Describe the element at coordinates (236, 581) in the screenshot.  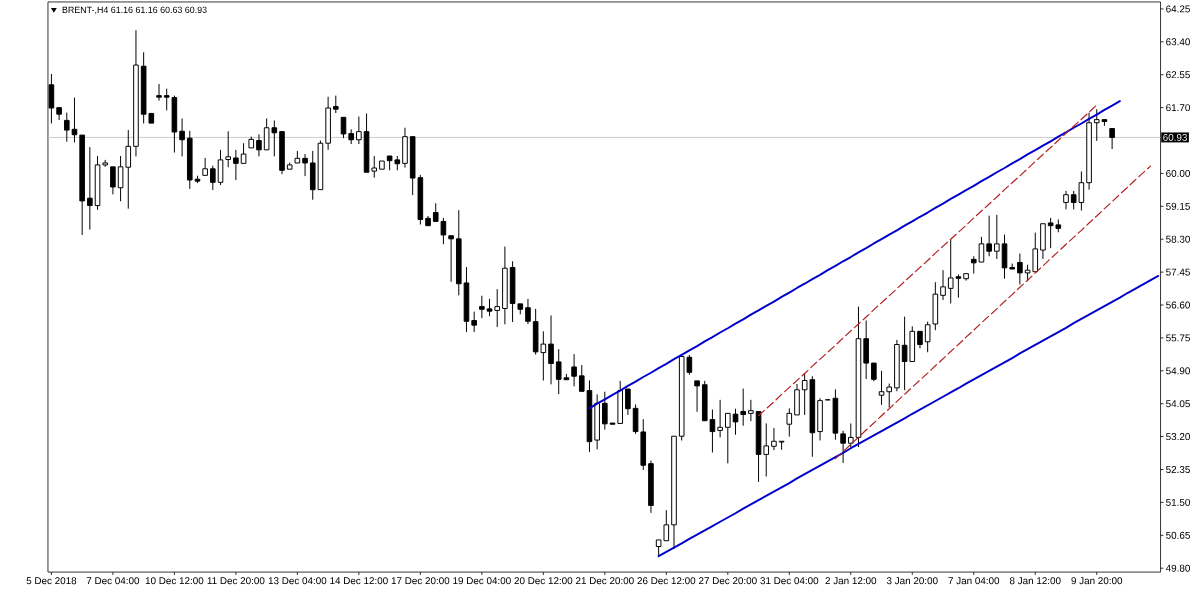
I see `x-tick-label: 11 Dec 20:00` at that location.